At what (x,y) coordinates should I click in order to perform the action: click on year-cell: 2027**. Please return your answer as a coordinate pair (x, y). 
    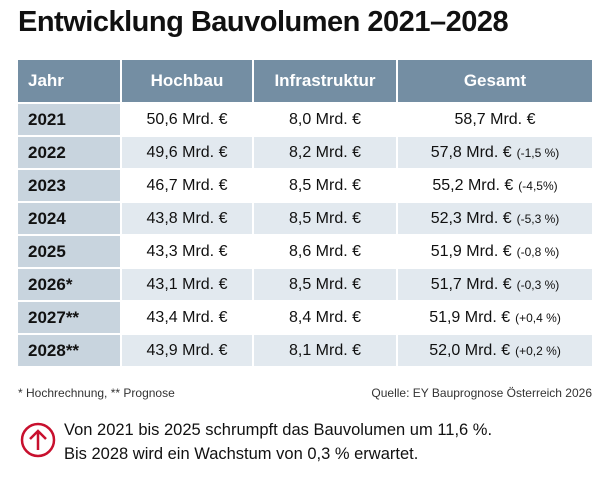
    Looking at the image, I should click on (69, 317).